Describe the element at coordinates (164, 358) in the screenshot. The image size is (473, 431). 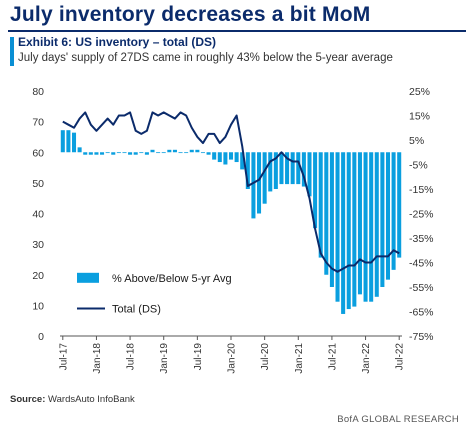
I see `x-axis-tick-label: Jan-19` at that location.